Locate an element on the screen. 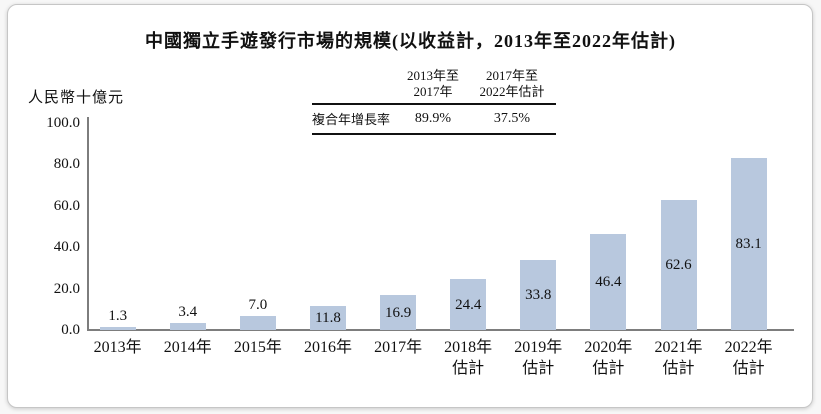  bar-value-label: 46.4 is located at coordinates (608, 281).